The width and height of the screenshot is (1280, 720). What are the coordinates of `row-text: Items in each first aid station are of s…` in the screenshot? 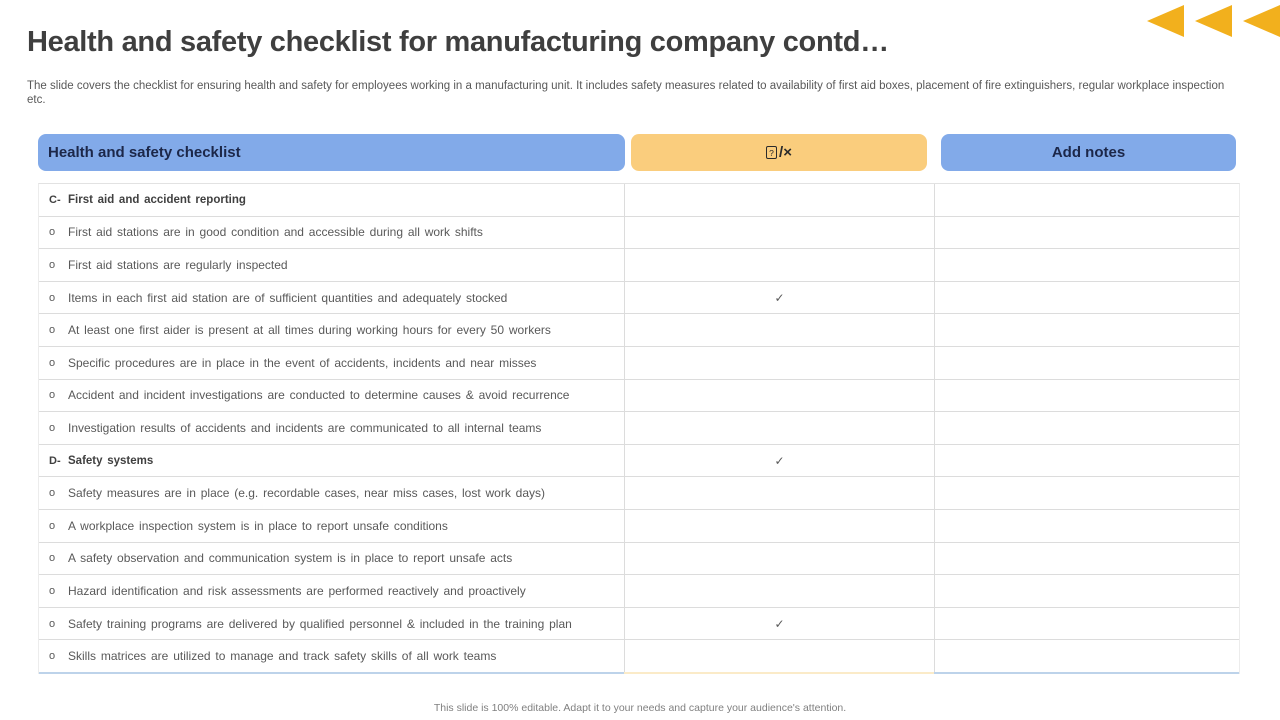 It's located at (288, 297).